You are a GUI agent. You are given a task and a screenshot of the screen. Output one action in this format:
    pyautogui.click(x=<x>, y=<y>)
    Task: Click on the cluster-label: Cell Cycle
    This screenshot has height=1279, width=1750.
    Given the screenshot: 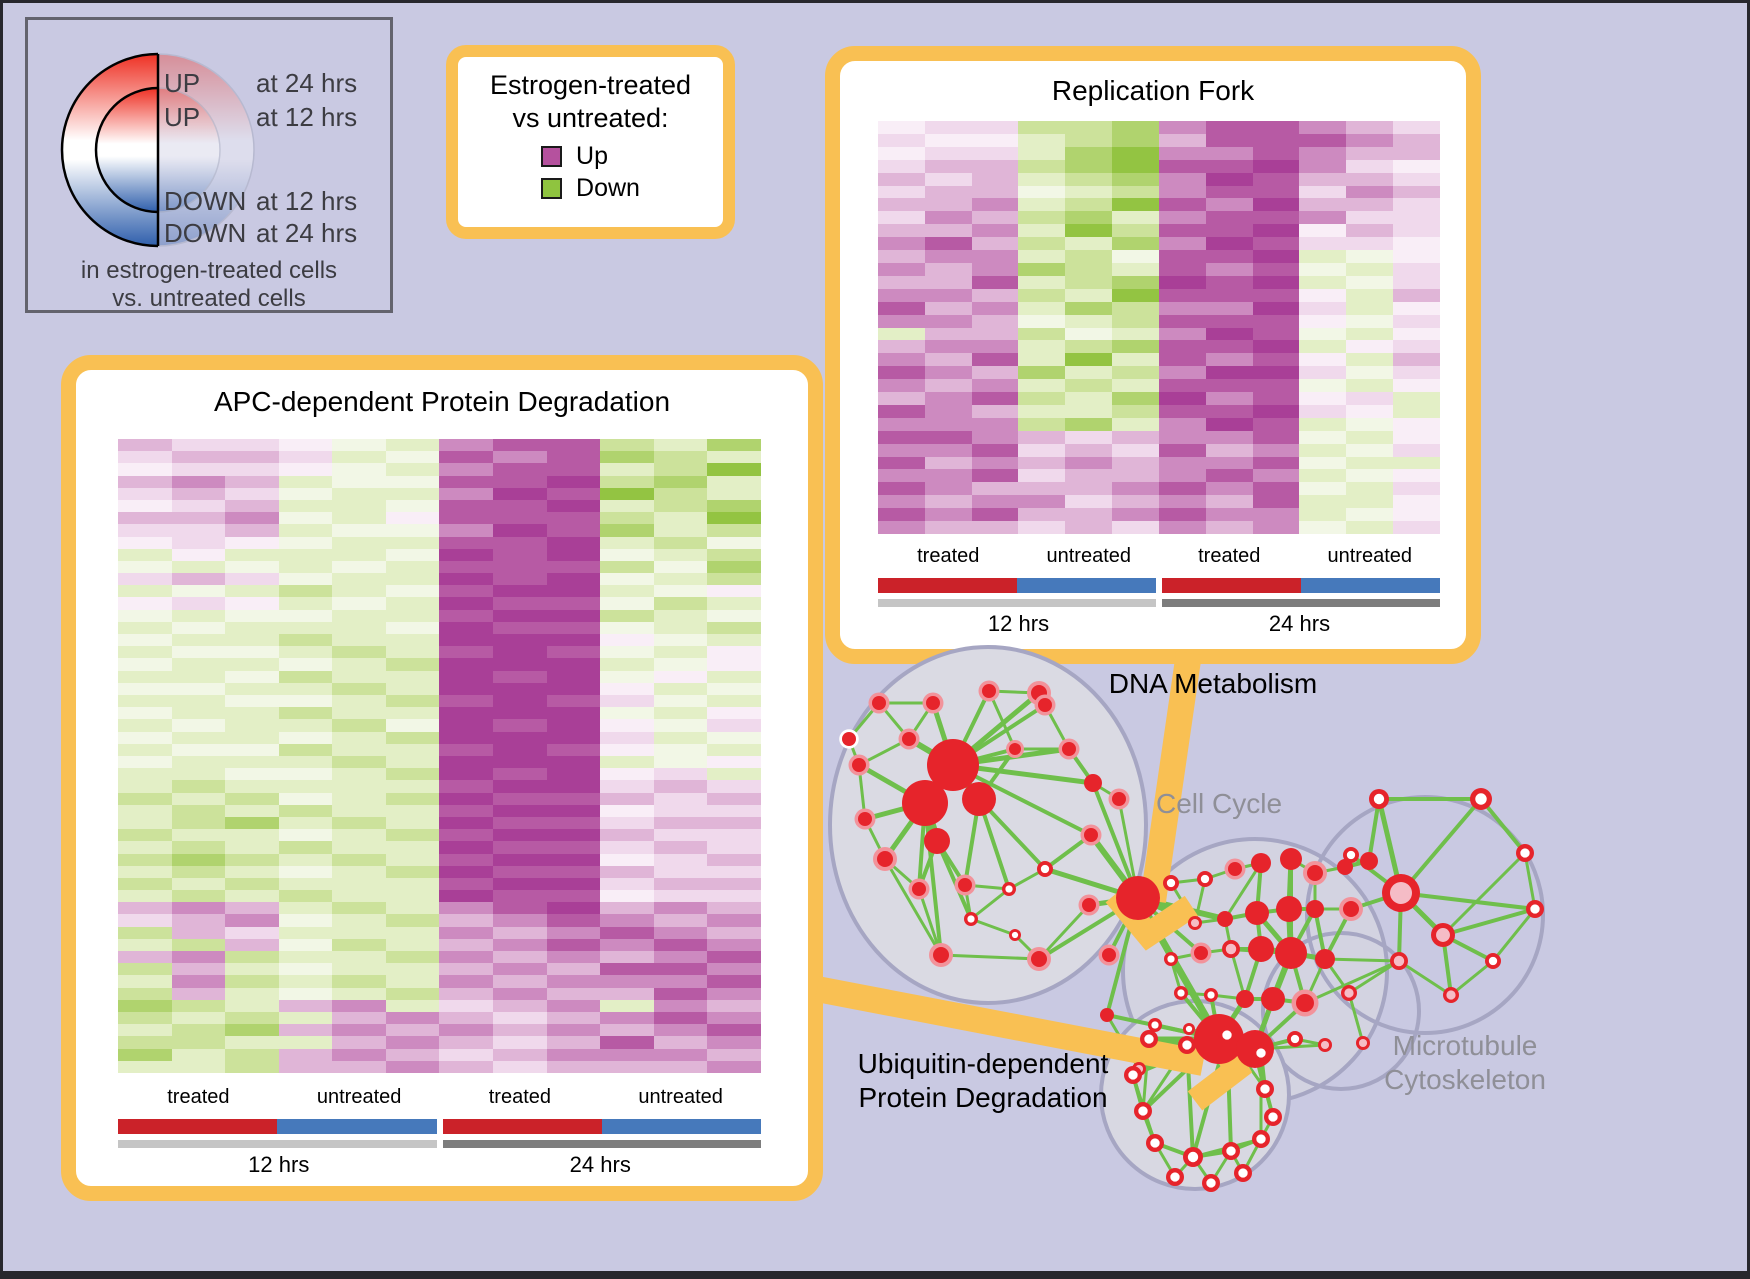 What is the action you would take?
    pyautogui.click(x=1219, y=803)
    